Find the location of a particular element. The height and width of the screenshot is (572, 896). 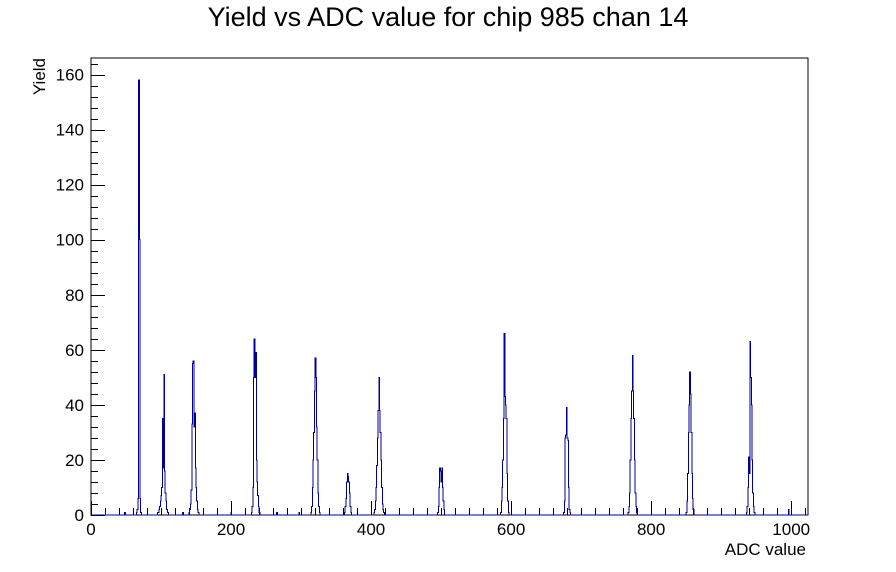

y-tick-label: 160 is located at coordinates (70, 75).